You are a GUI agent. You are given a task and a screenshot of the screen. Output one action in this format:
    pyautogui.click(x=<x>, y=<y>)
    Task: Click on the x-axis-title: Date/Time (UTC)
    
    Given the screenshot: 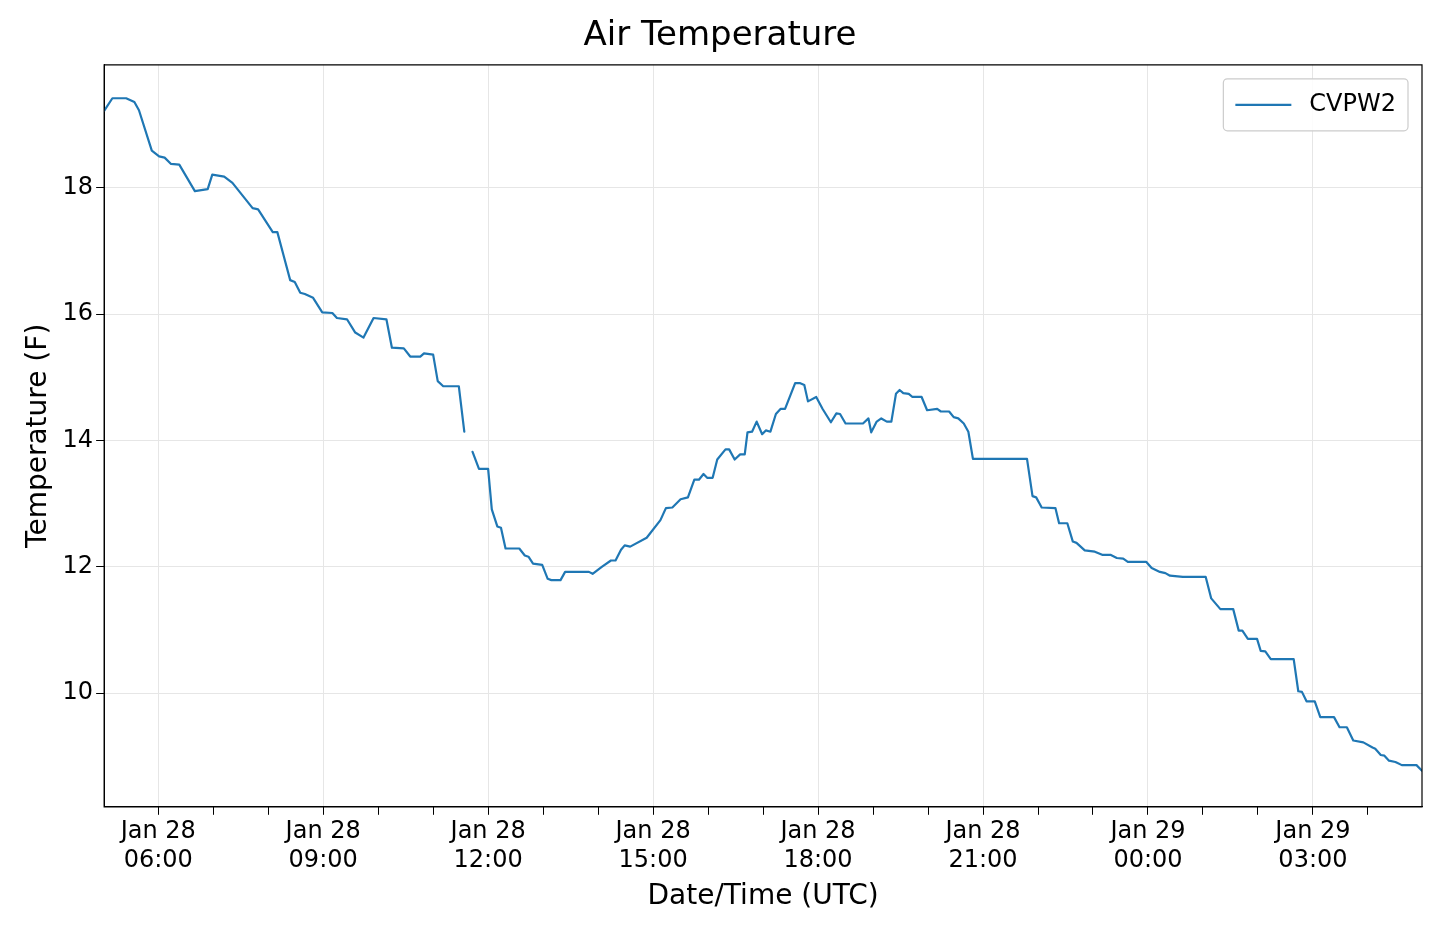 What is the action you would take?
    pyautogui.click(x=763, y=895)
    